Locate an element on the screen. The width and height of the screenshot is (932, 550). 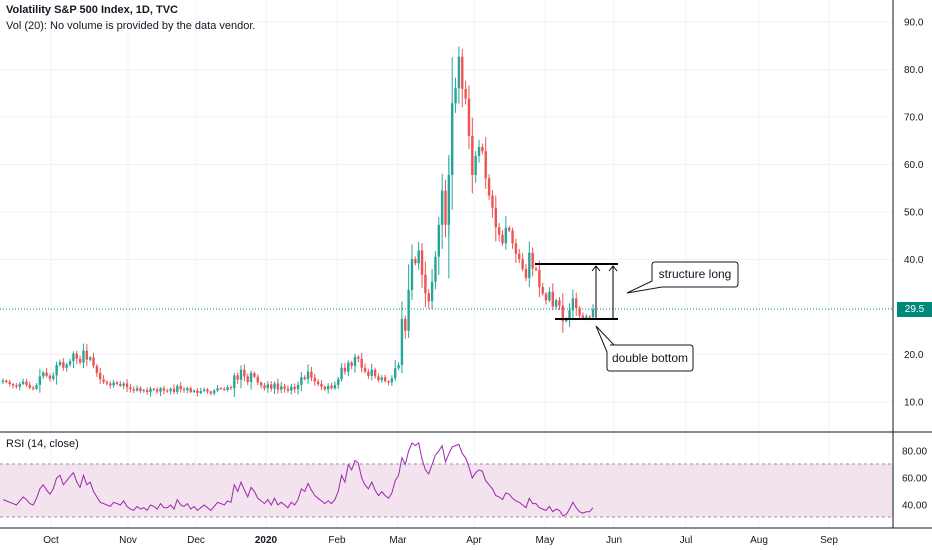
time-axis: Oct Nov Dec 2020 Feb Mar Apr May Jun Jul Aug Sep is located at coordinates (440, 540).